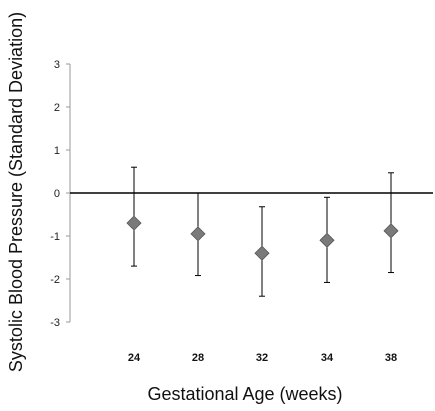 Image resolution: width=435 pixels, height=411 pixels. Describe the element at coordinates (244, 394) in the screenshot. I see `x-axis-title: Gestational Age (weeks)` at that location.